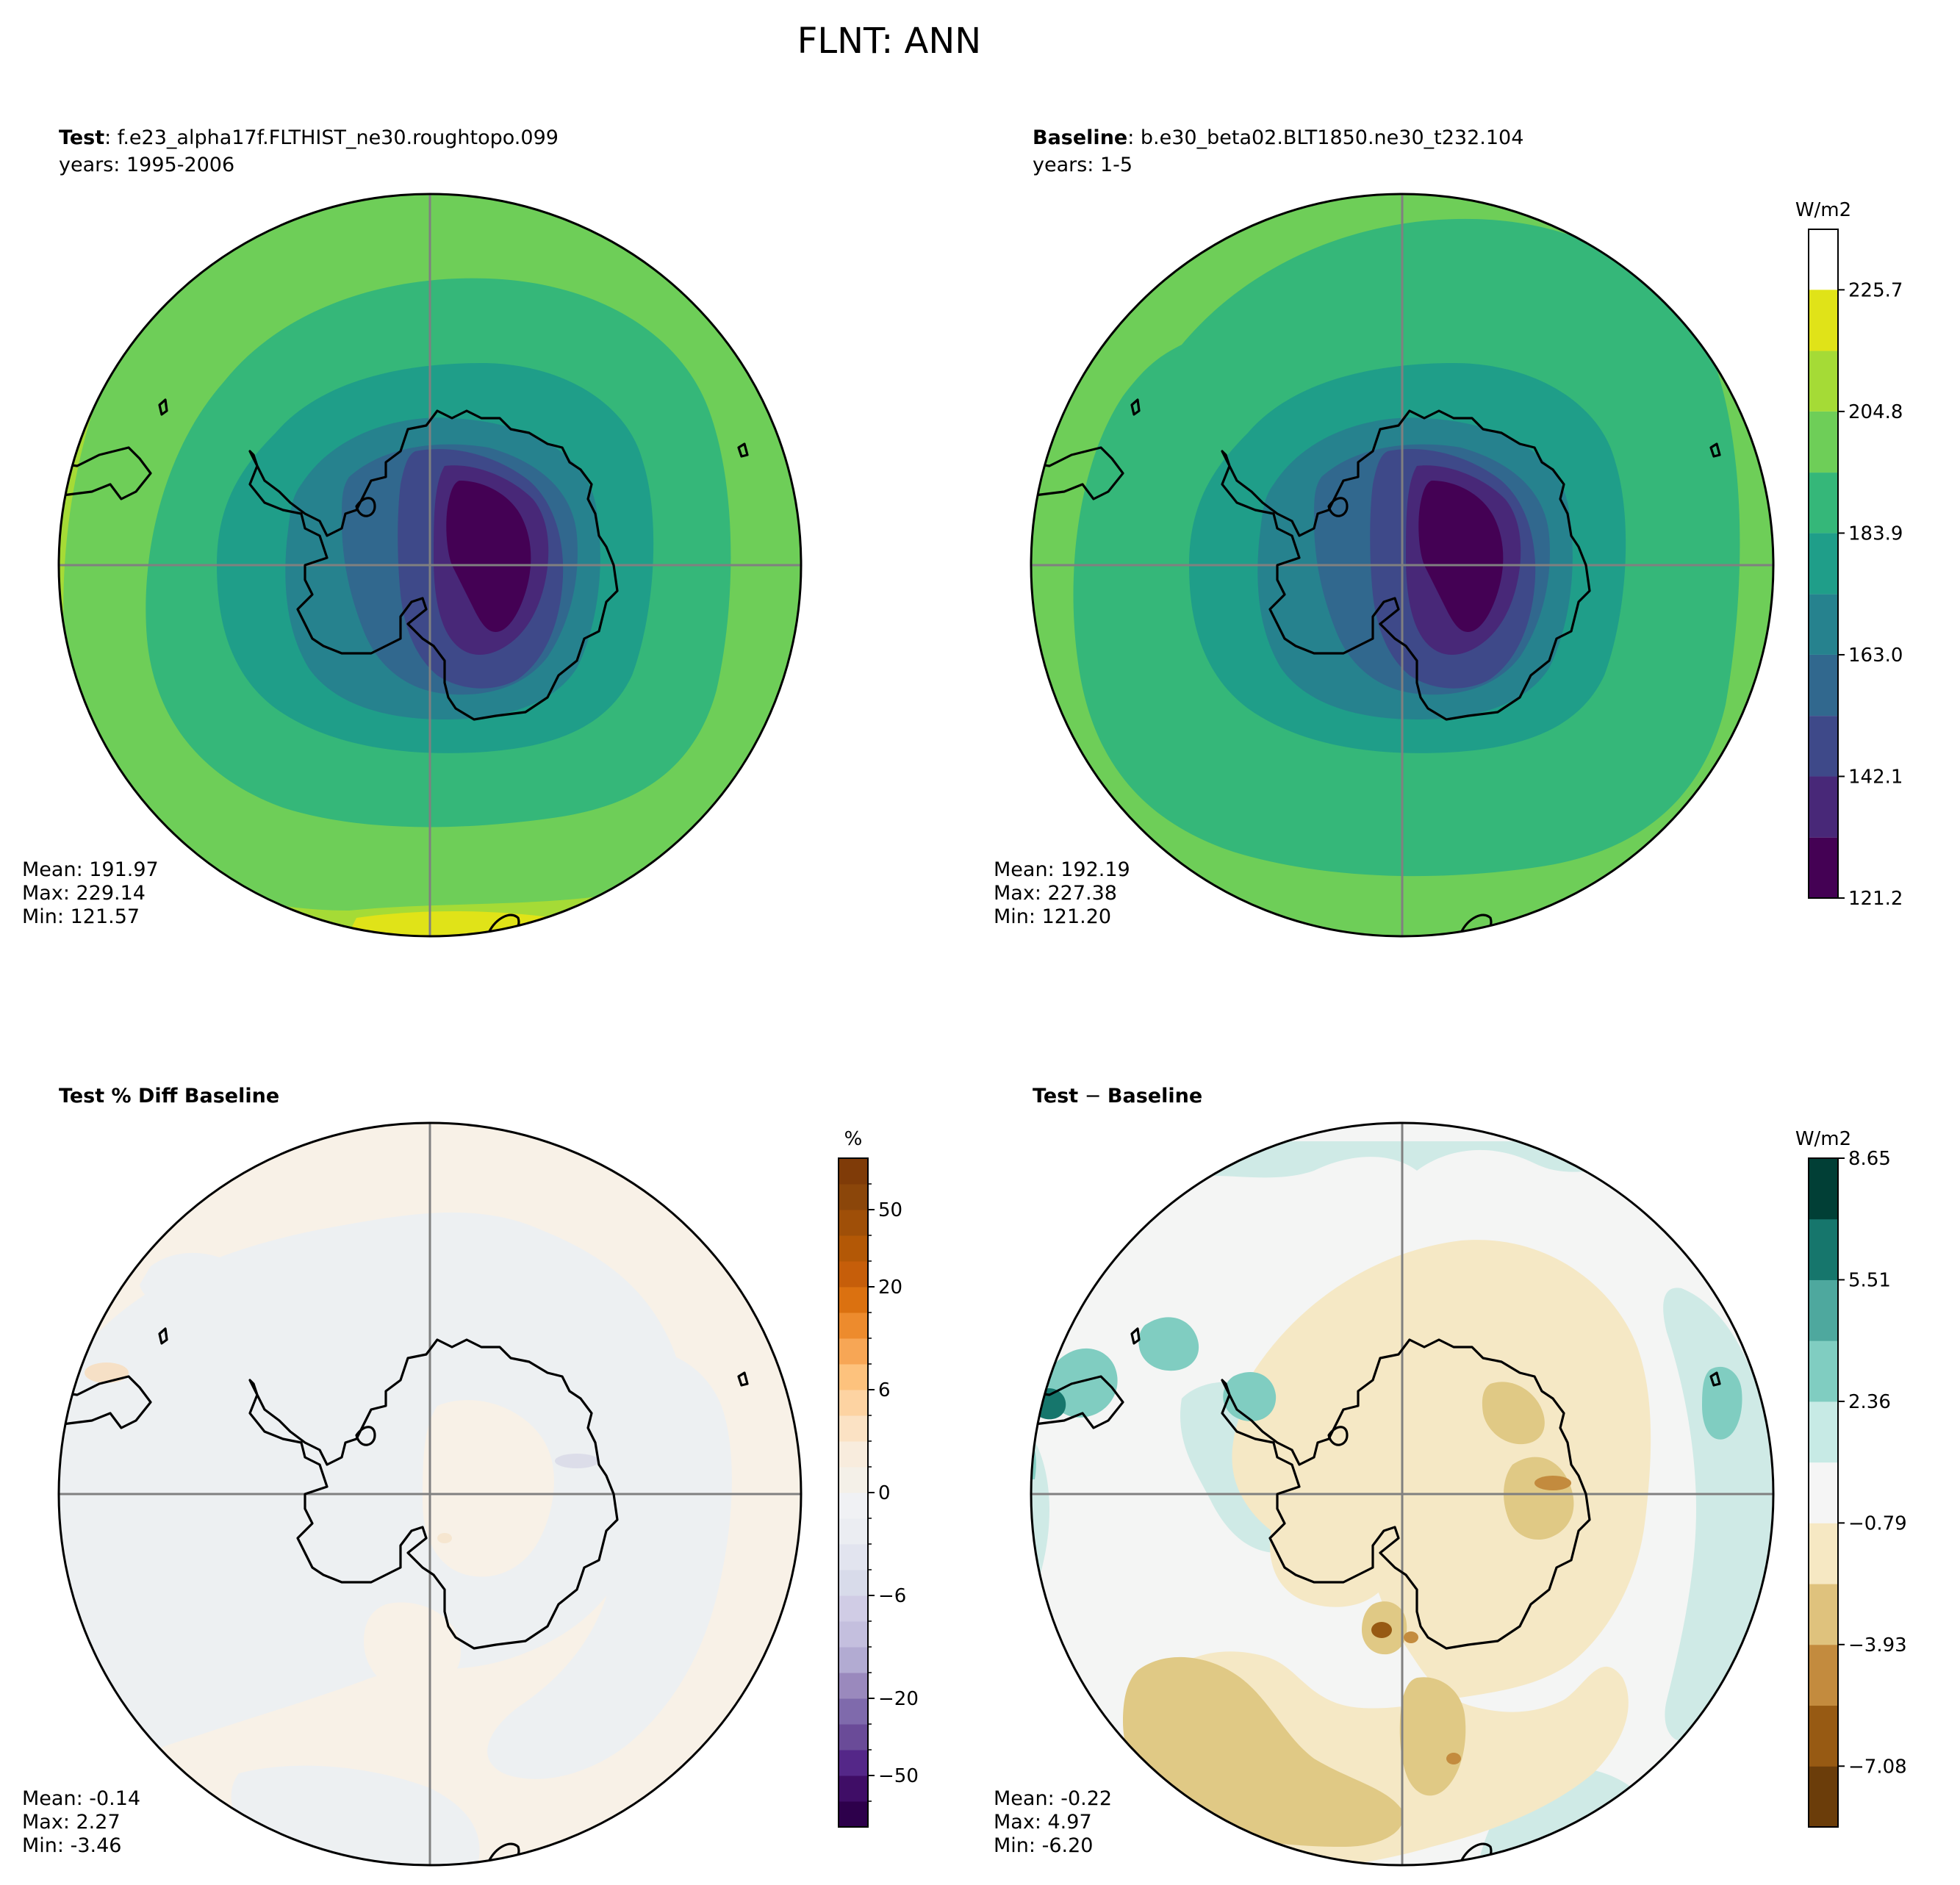 The image size is (1960, 1885). I want to click on colorbar-difference: −7.08 −3.93 −0.79 2.36 5.51 8.65W/m2, so click(1851, 1478).